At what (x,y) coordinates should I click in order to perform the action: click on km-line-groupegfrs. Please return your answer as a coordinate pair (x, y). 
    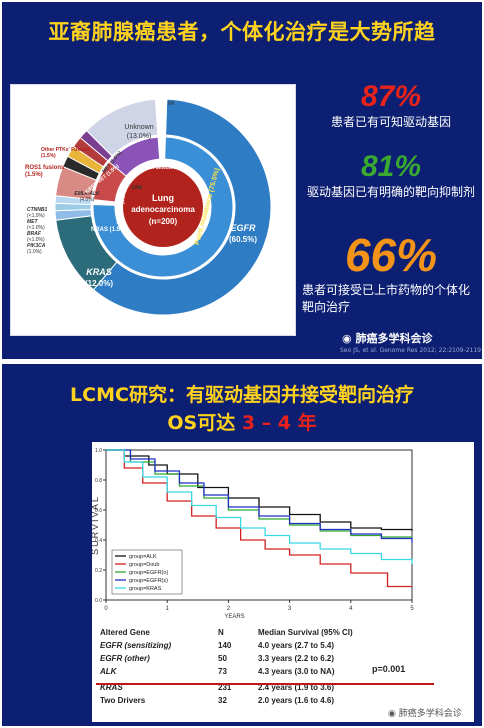
    Looking at the image, I should click on (259, 496).